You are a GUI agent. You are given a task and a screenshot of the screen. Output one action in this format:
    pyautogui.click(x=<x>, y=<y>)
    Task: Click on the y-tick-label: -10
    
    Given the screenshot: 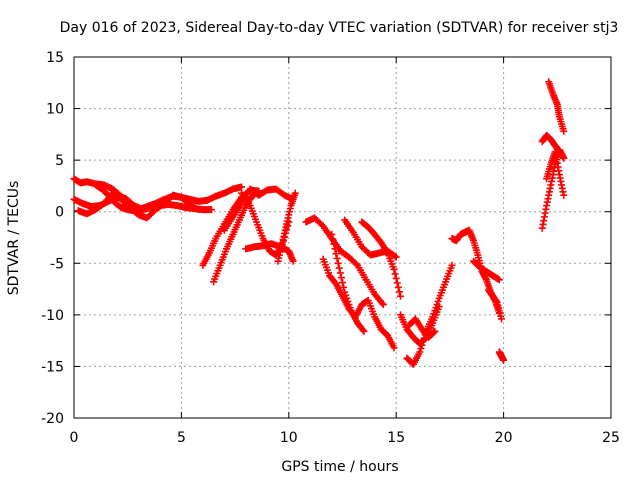 What is the action you would take?
    pyautogui.click(x=52, y=316)
    